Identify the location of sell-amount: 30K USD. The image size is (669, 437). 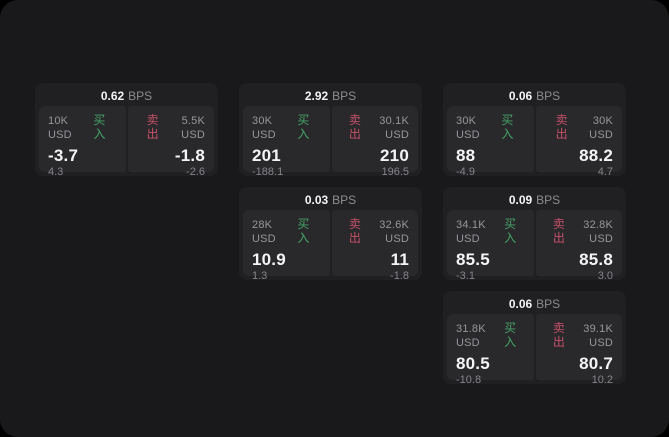
(601, 128).